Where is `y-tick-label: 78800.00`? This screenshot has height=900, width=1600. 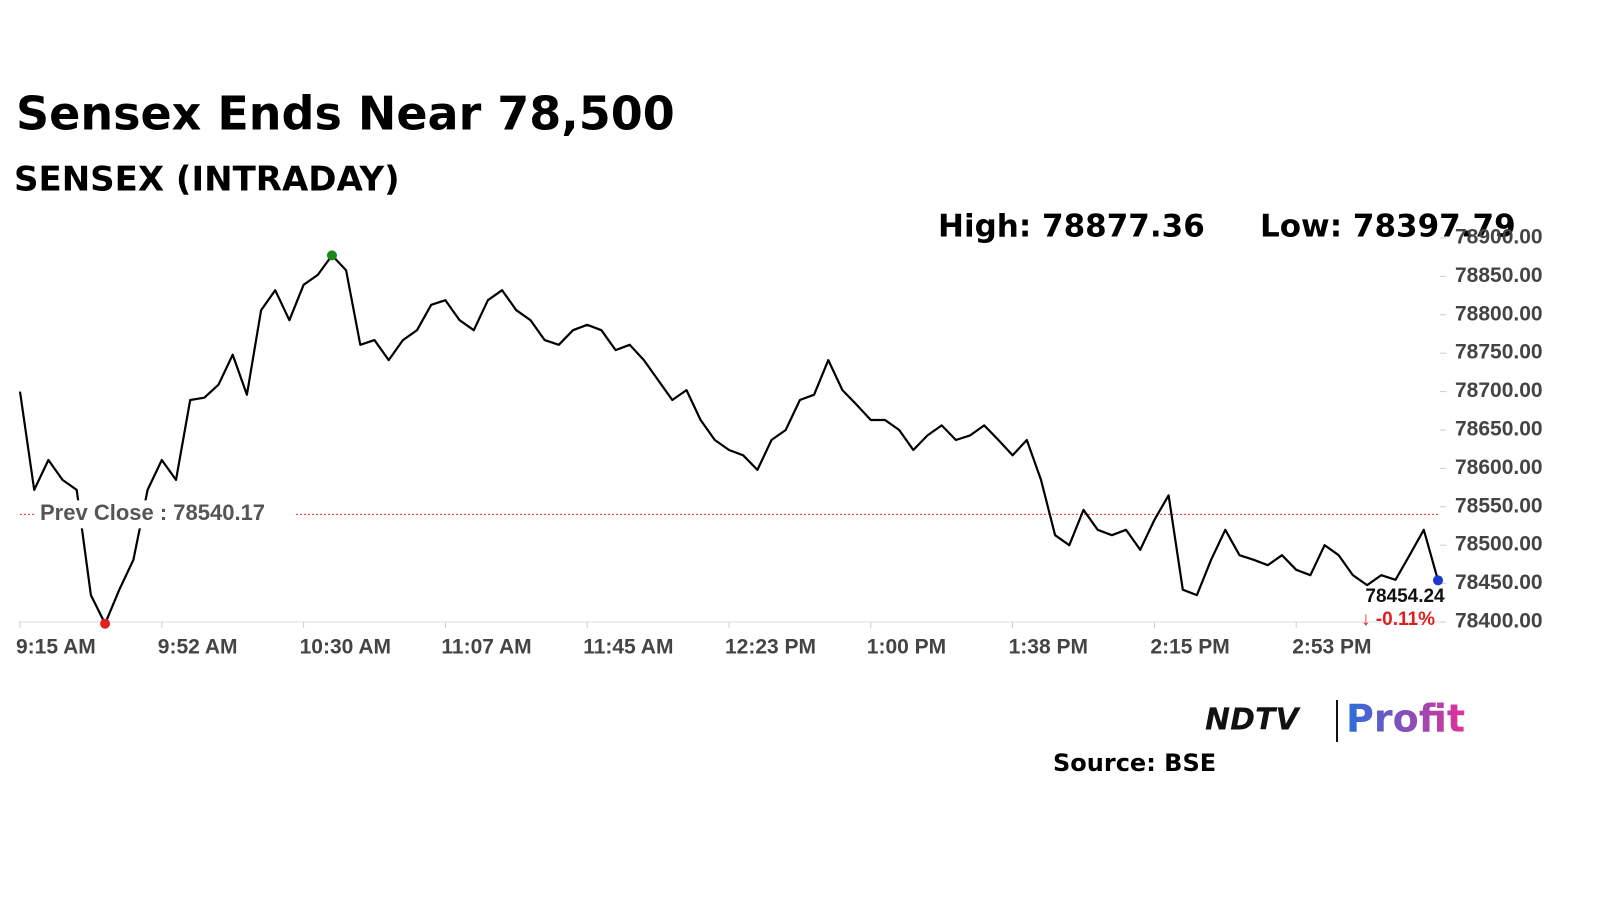 y-tick-label: 78800.00 is located at coordinates (1499, 313).